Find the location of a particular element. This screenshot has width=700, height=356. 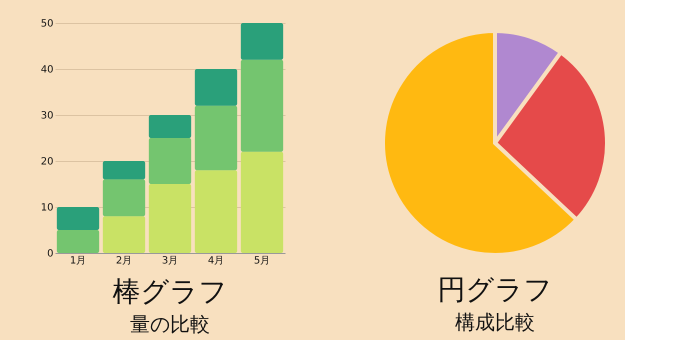

x-tick-label: 4月 is located at coordinates (216, 261).